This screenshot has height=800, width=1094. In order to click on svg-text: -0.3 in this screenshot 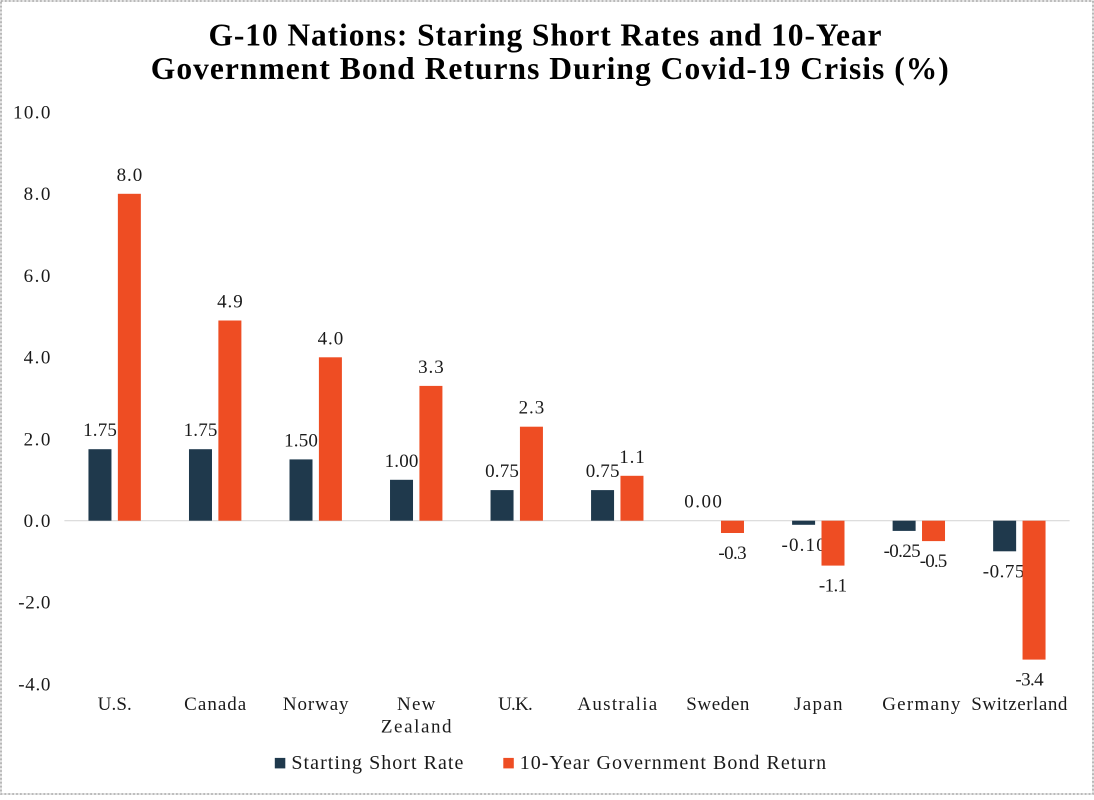, I will do `click(732, 553)`.